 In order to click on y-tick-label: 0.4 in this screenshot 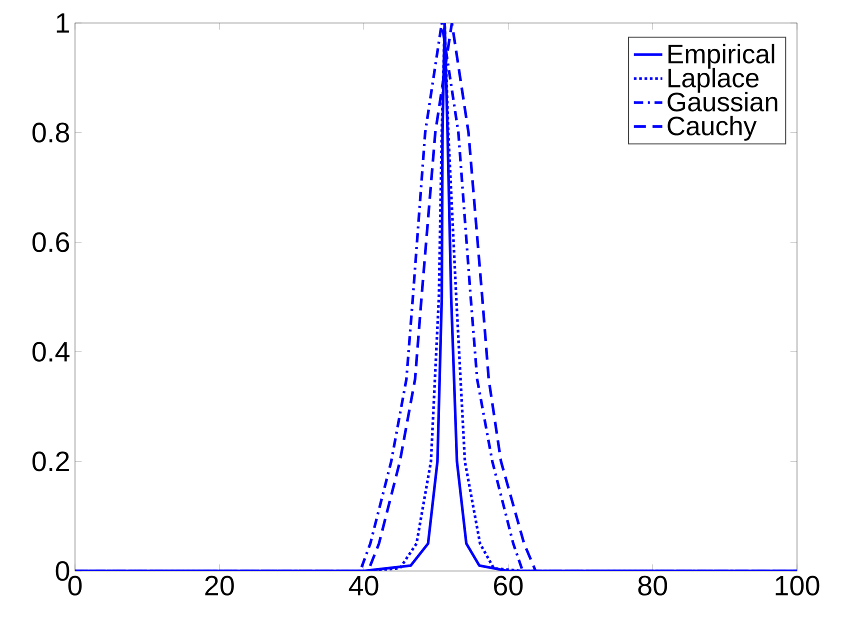, I will do `click(51, 352)`.